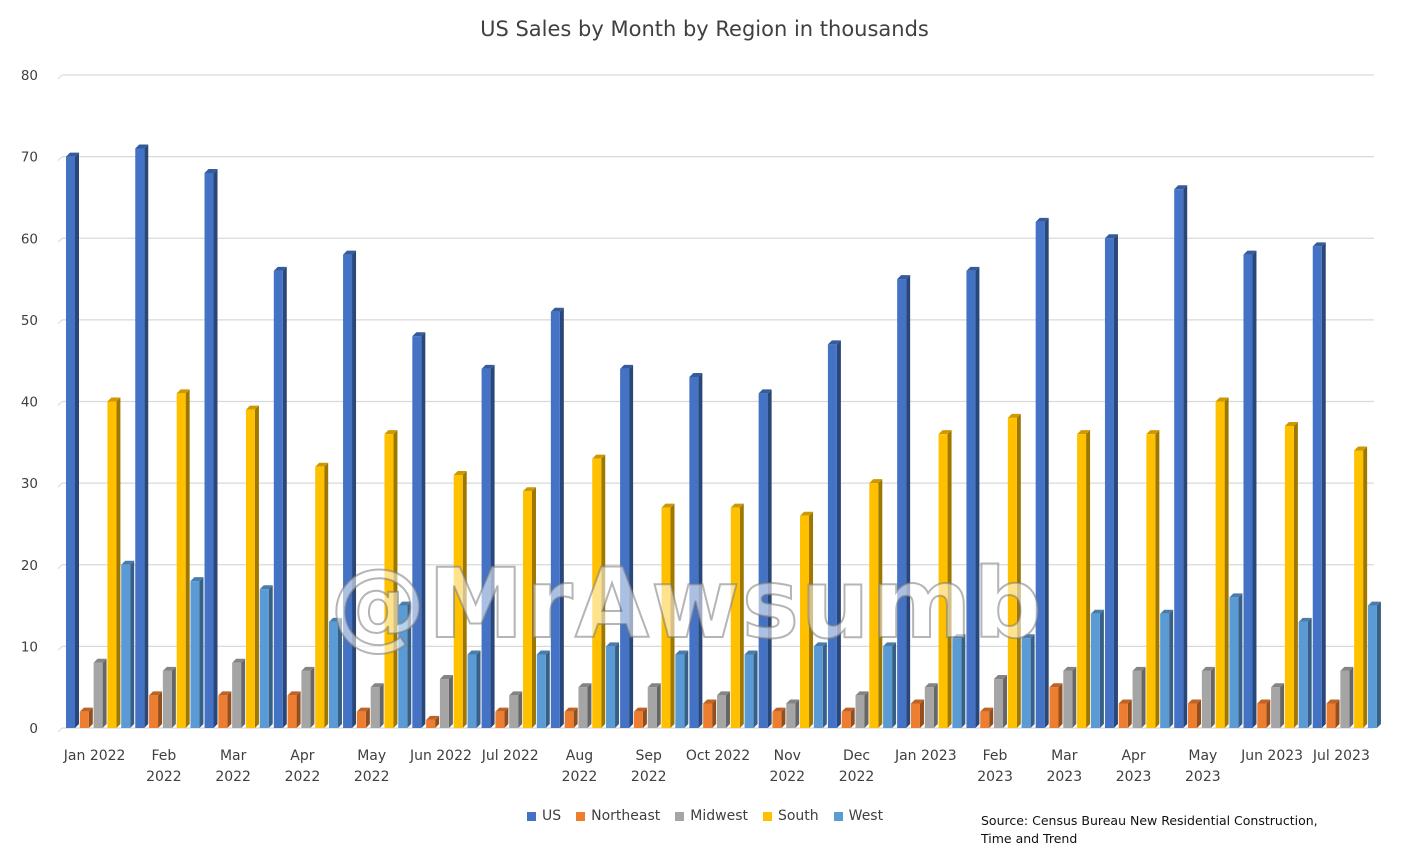 The height and width of the screenshot is (857, 1409). I want to click on x-tick-label: Aug, so click(579, 756).